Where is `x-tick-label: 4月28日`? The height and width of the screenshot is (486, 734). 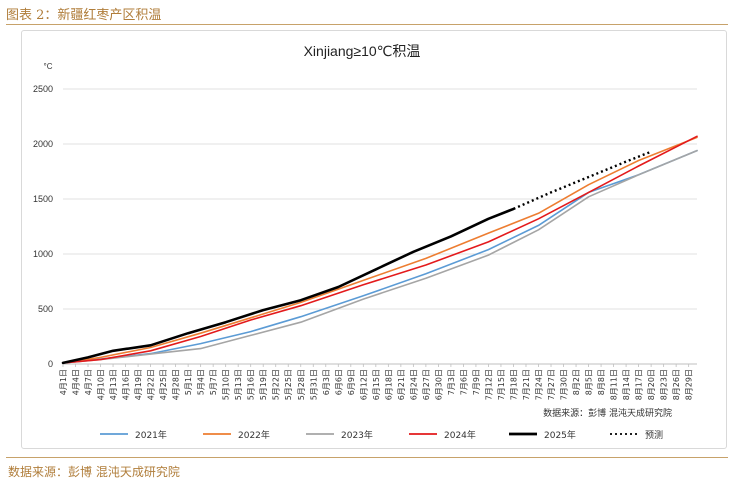
x-tick-label: 4月28日 is located at coordinates (176, 384).